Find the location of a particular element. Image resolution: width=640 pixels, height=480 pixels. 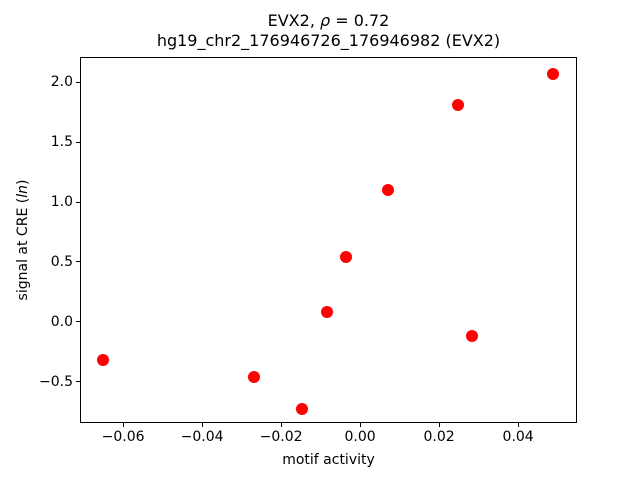

y-tick-label: 0.0 is located at coordinates (61, 321).